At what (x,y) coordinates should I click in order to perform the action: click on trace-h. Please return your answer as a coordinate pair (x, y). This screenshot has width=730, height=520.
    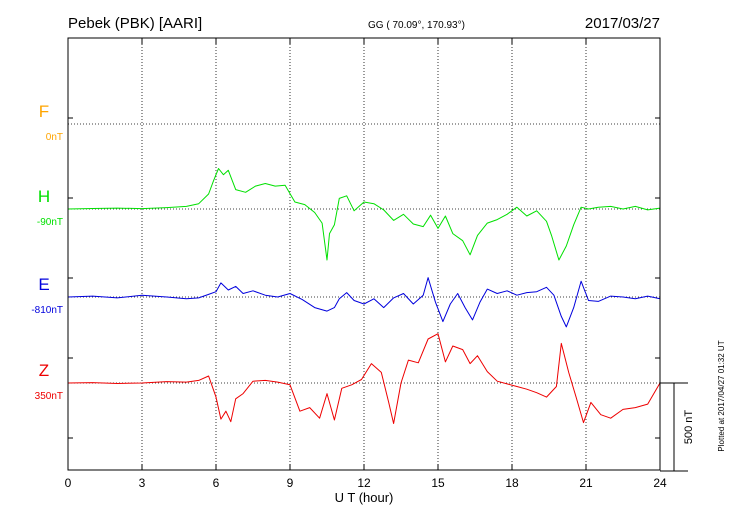
    Looking at the image, I should click on (364, 214).